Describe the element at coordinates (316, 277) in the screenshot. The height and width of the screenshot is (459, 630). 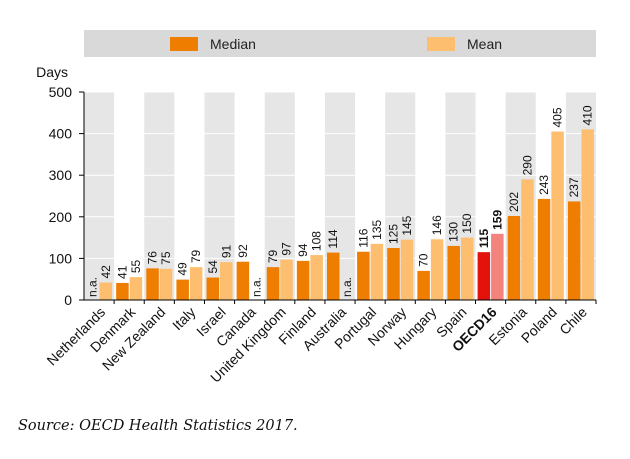
I see `bar-mean-finland` at that location.